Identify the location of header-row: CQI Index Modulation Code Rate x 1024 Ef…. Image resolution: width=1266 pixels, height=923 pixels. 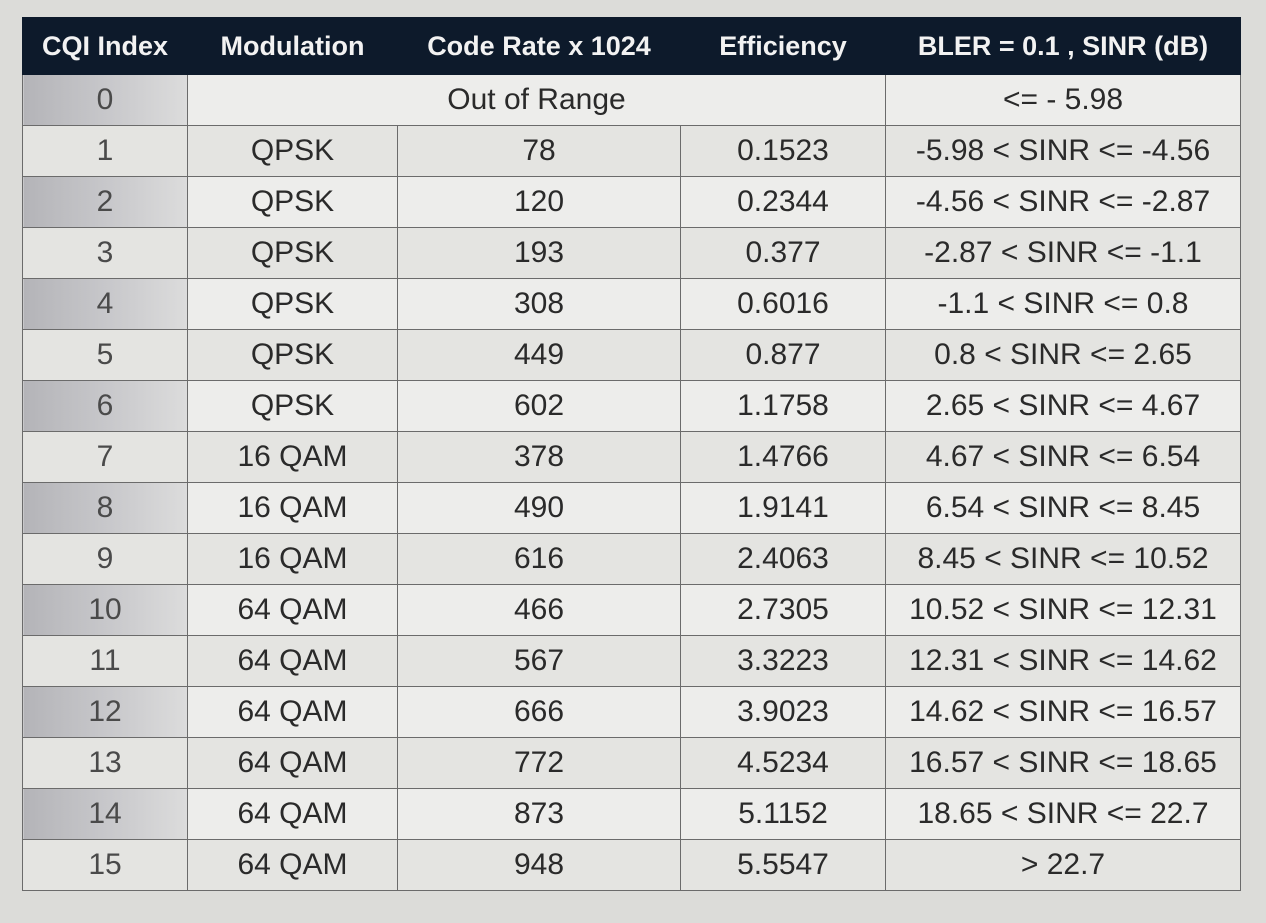
(631, 46).